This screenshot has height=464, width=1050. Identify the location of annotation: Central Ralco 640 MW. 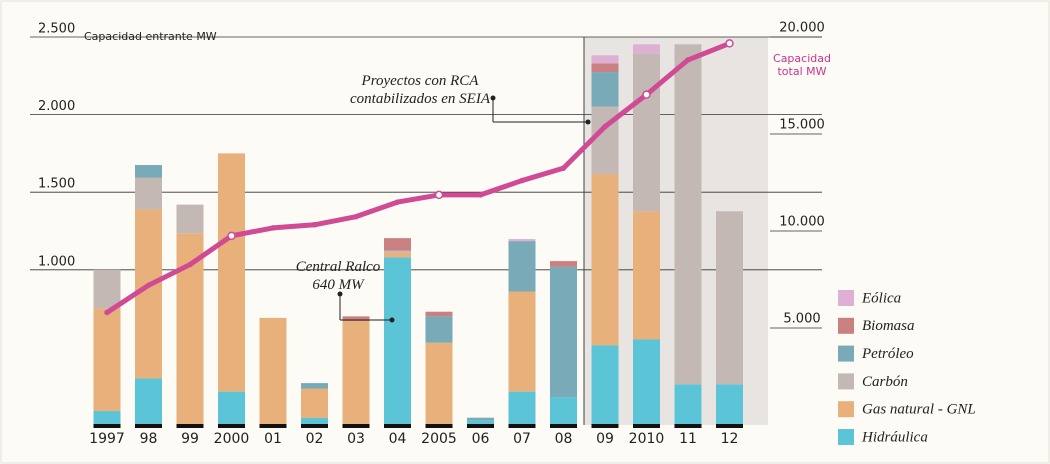
(338, 276).